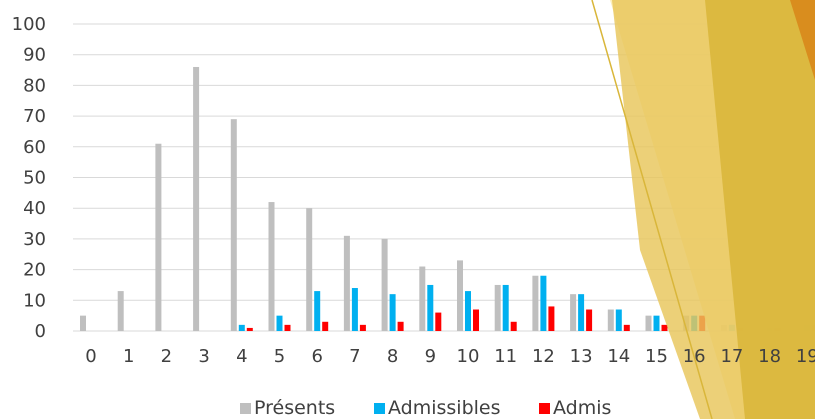  Describe the element at coordinates (652, 209) in the screenshot. I see `decor-gold-line` at that location.